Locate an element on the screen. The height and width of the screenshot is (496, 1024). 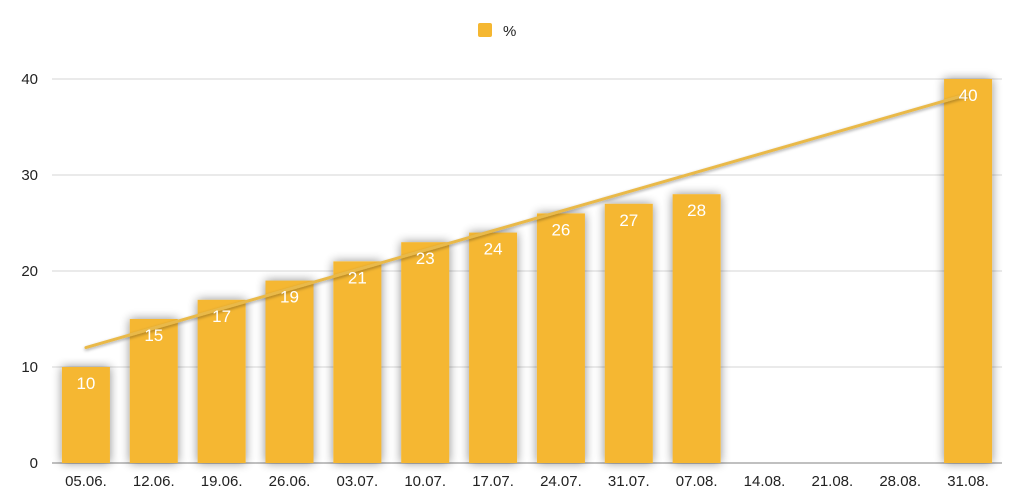
data-label: 21 is located at coordinates (357, 277).